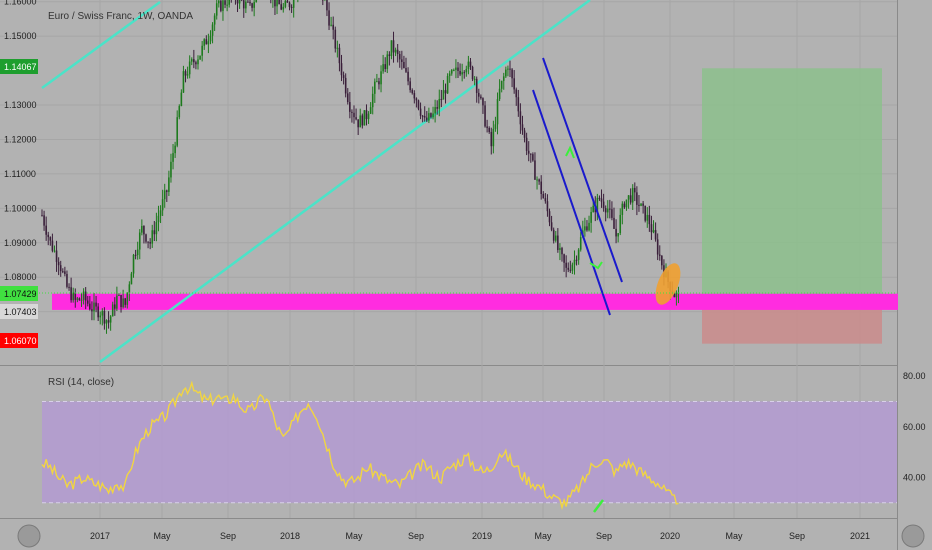  Describe the element at coordinates (913, 536) in the screenshot. I see `scroll-right-control` at that location.